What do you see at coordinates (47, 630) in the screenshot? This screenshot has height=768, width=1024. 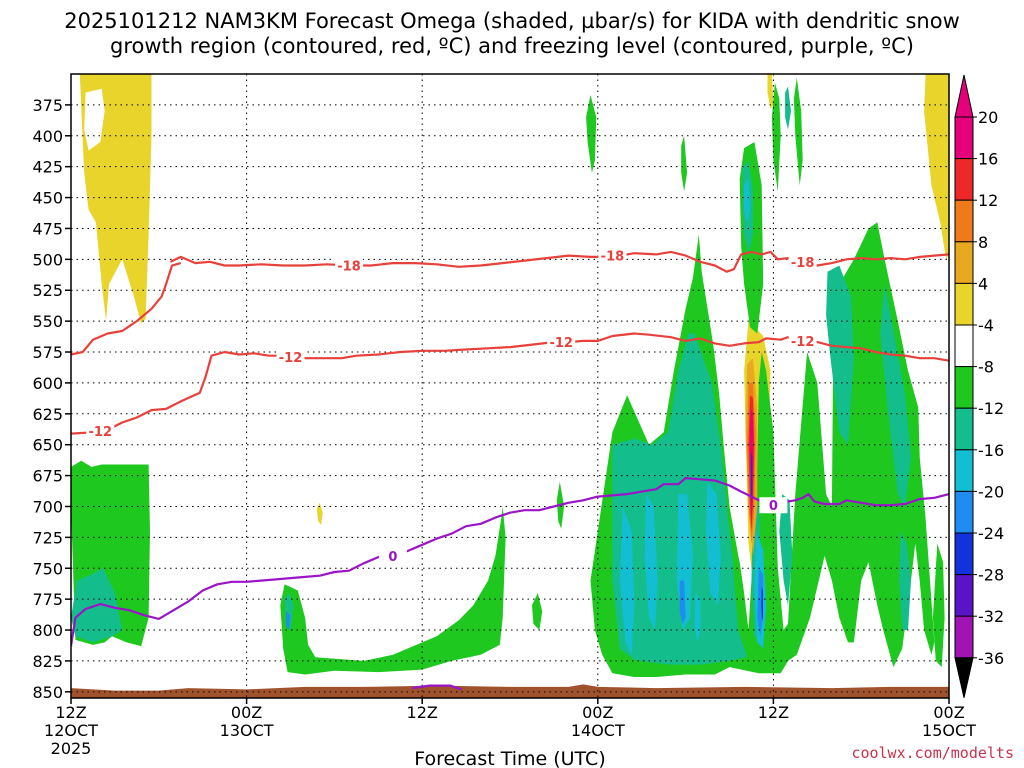 I see `y-tick-label: 800` at bounding box center [47, 630].